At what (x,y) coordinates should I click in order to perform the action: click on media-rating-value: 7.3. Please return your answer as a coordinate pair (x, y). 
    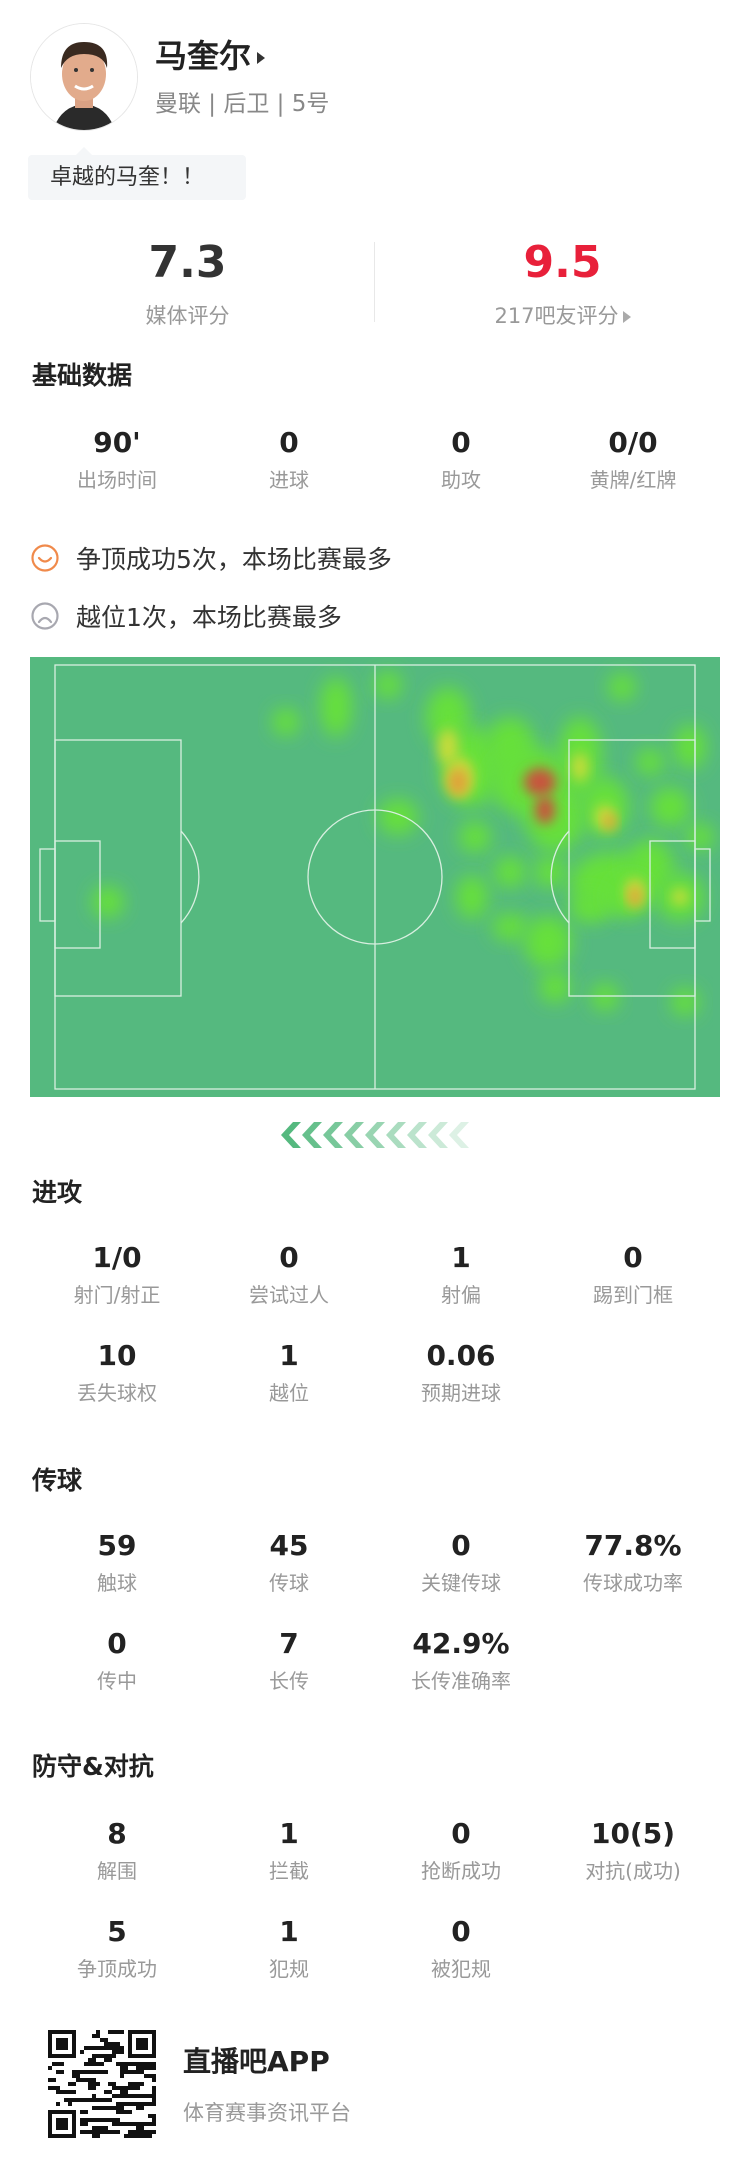
    Looking at the image, I should click on (187, 262).